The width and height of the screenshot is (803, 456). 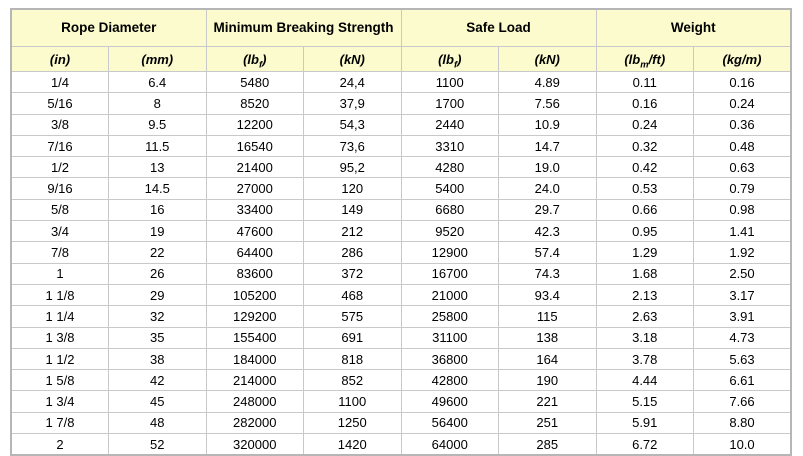 What do you see at coordinates (254, 103) in the screenshot?
I see `table-cell: 8520` at bounding box center [254, 103].